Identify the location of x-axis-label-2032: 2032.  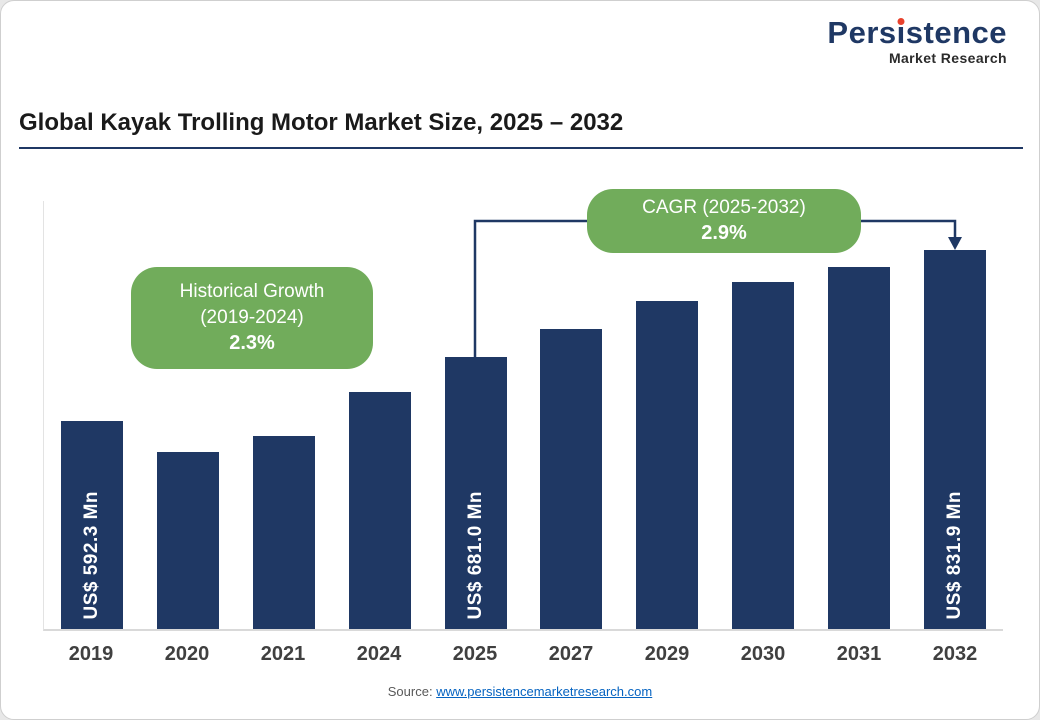
(955, 654).